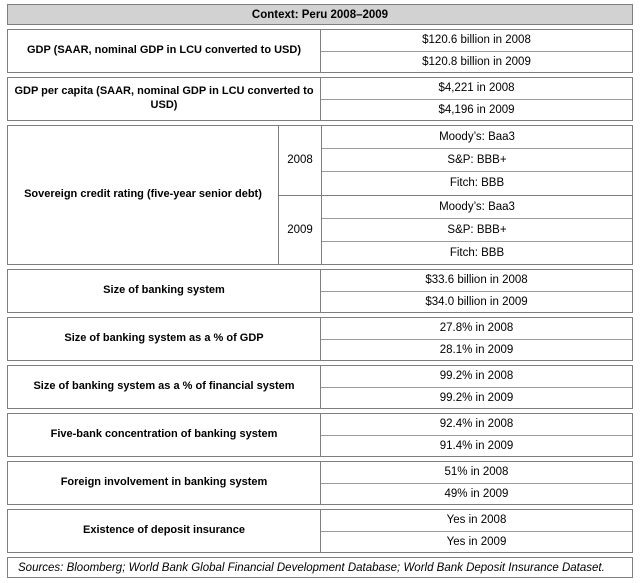  What do you see at coordinates (476, 541) in the screenshot?
I see `deposit-insurance-value-2009: Yes in 2009` at bounding box center [476, 541].